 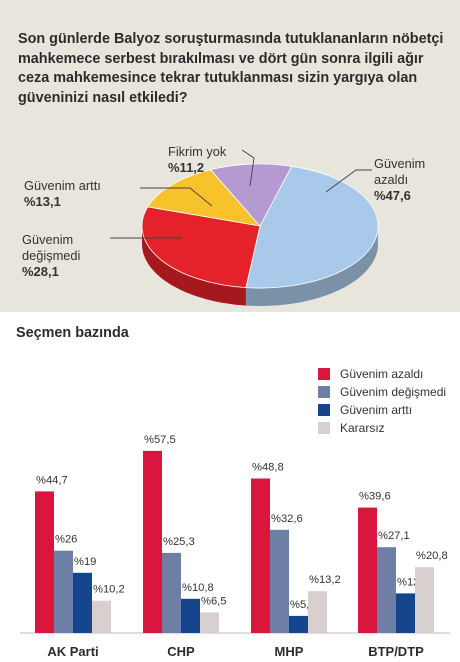 I want to click on pie-label-text: Güvenim arttı, so click(x=62, y=185).